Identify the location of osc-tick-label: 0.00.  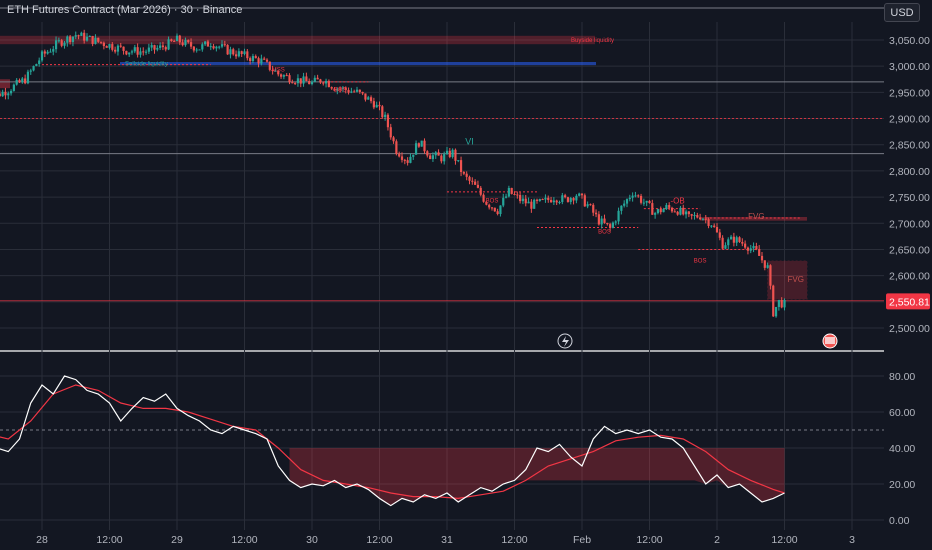
(899, 521).